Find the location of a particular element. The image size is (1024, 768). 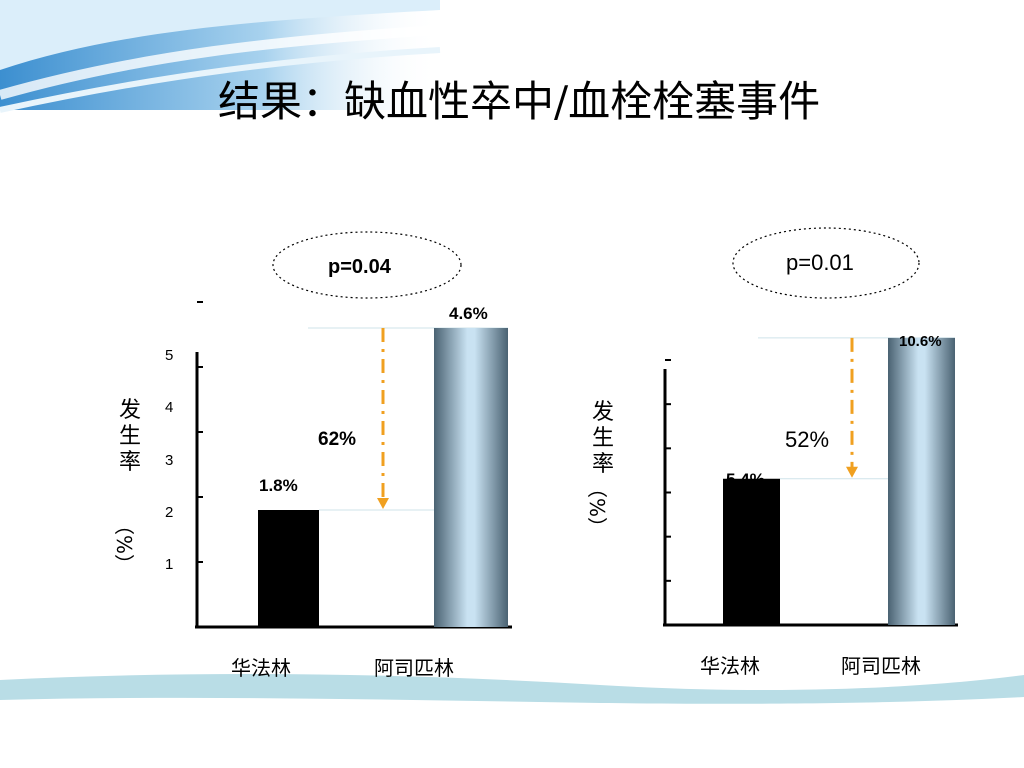

reduction-label: 62% is located at coordinates (337, 439).